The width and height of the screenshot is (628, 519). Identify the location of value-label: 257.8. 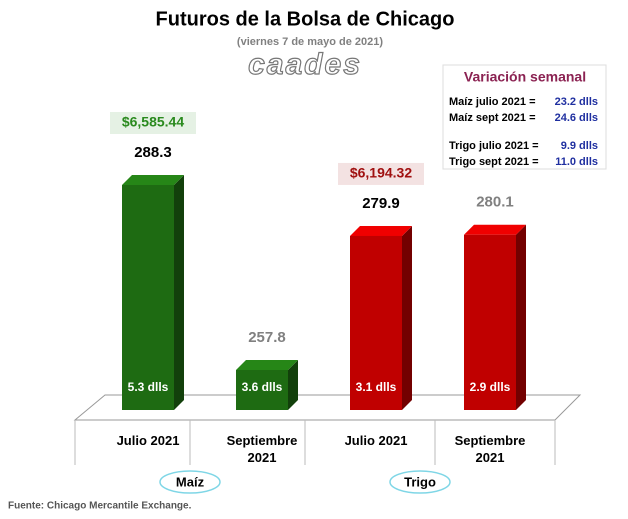
(267, 337).